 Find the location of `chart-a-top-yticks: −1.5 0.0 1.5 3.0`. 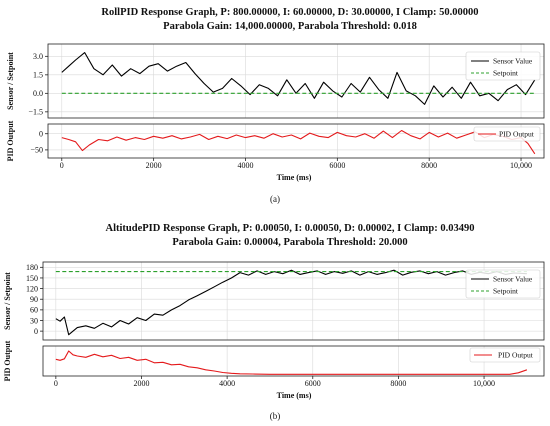

chart-a-top-yticks: −1.5 0.0 1.5 3.0 is located at coordinates (38, 84).